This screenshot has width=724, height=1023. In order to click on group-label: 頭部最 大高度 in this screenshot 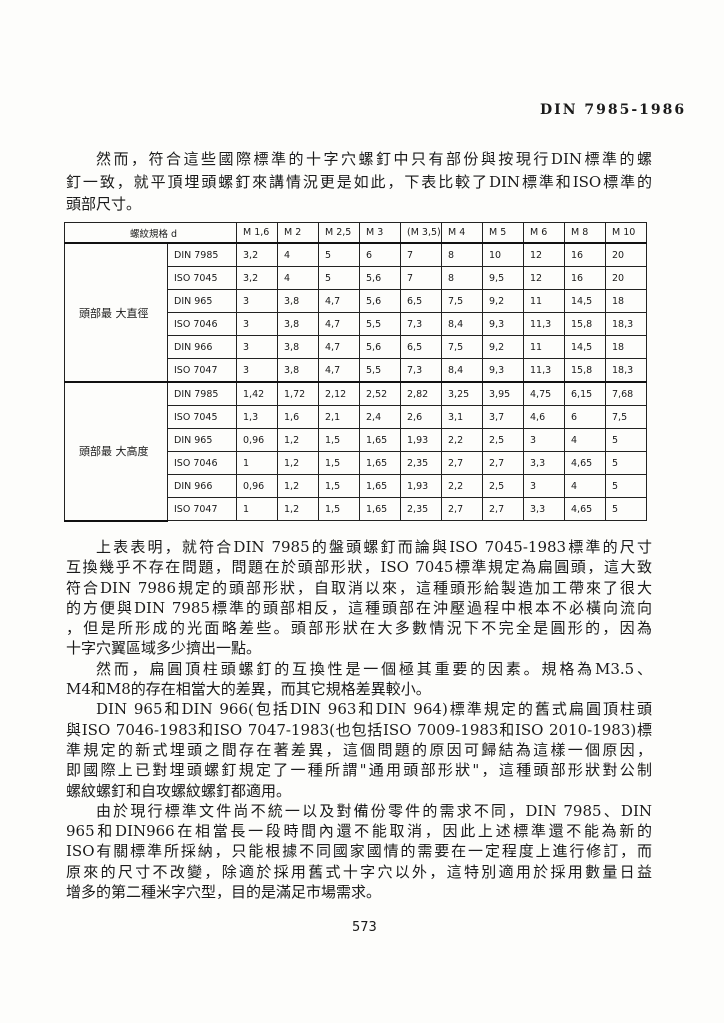, I will do `click(116, 451)`.